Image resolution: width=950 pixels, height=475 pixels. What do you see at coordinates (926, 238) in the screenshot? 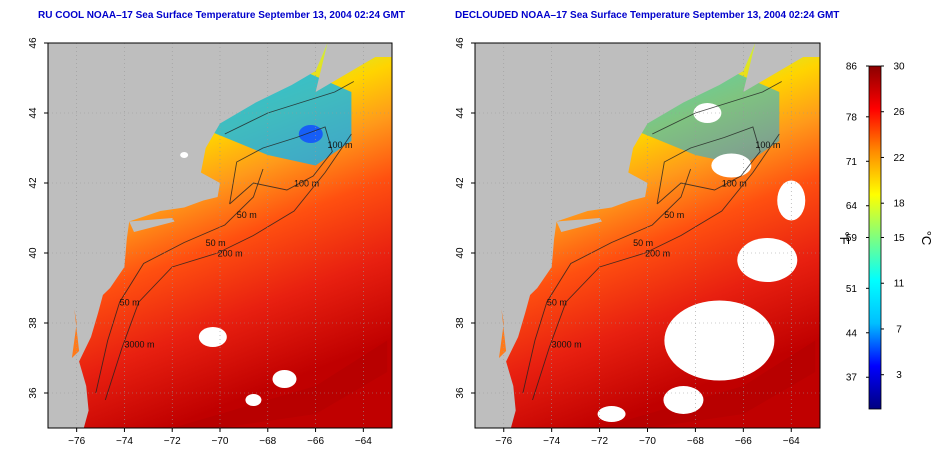
I see `colorbar-celsius-title: °C` at bounding box center [926, 238].